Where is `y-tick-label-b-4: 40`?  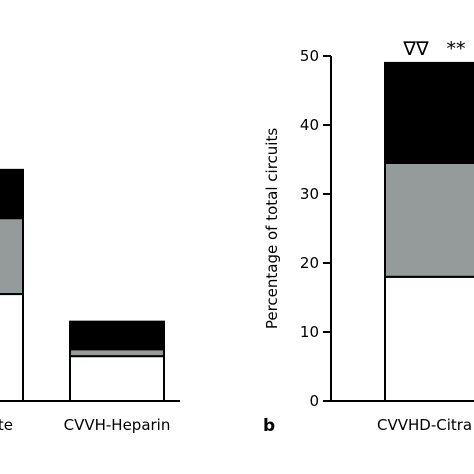 y-tick-label-b-4: 40 is located at coordinates (309, 125).